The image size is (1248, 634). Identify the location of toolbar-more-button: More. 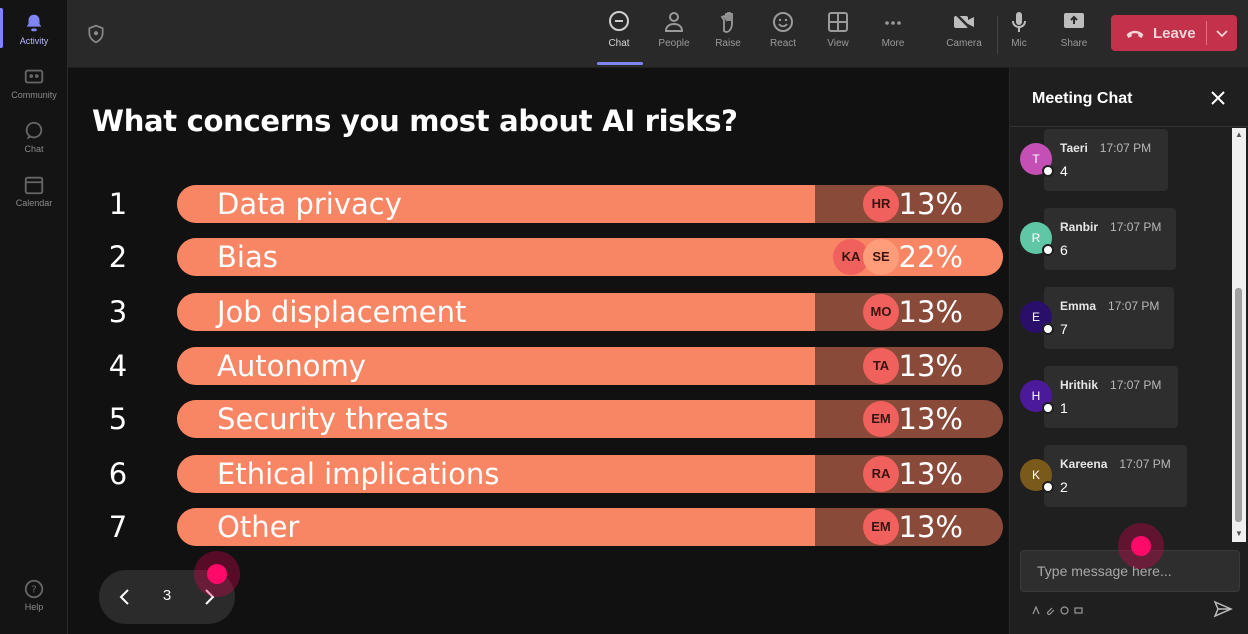
(893, 29).